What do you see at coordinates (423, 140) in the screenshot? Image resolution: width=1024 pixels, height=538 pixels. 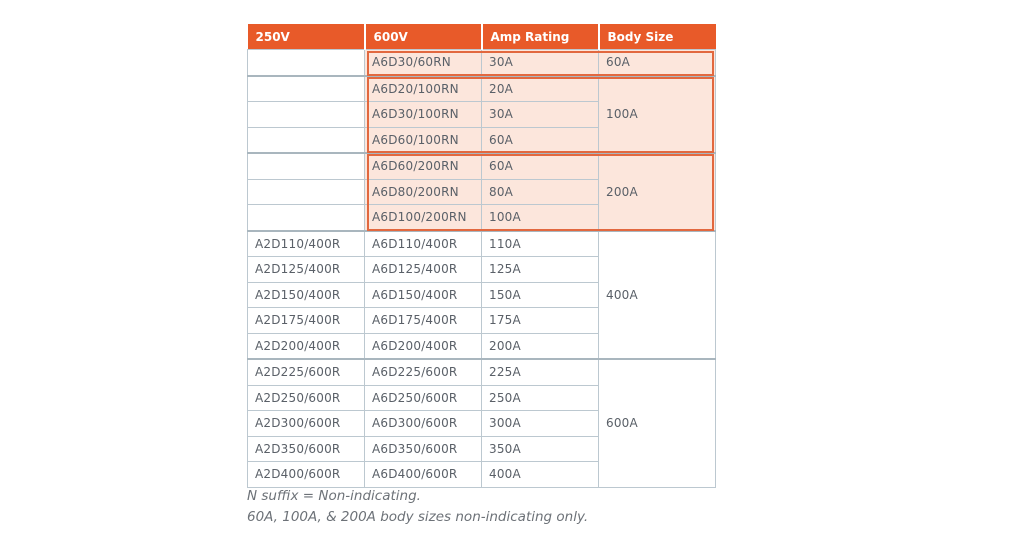 I see `cell-600v: A6D60/100RN` at bounding box center [423, 140].